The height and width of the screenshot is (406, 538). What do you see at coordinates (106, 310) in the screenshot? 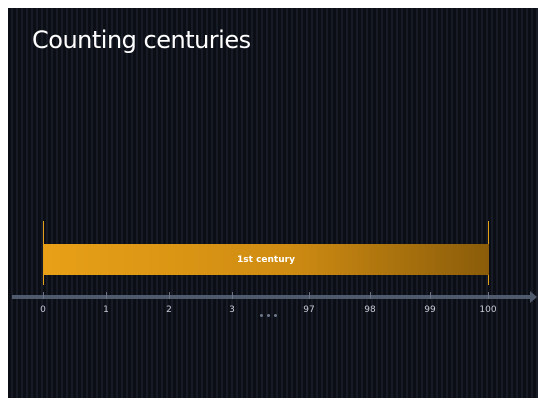
I see `tick-label: 1` at bounding box center [106, 310].